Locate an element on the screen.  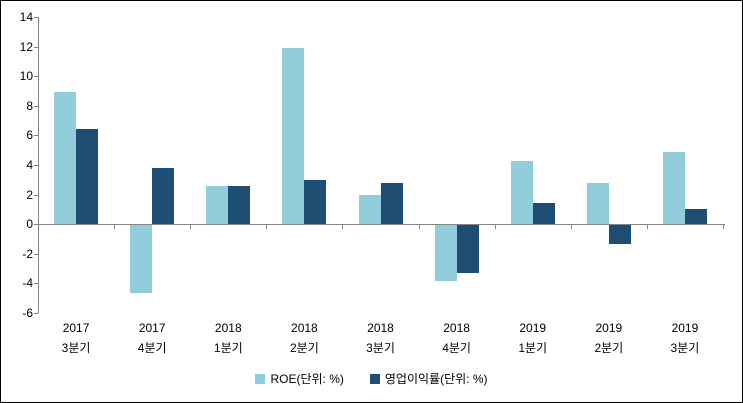
x-category-label: 2019 3분기 is located at coordinates (685, 338).